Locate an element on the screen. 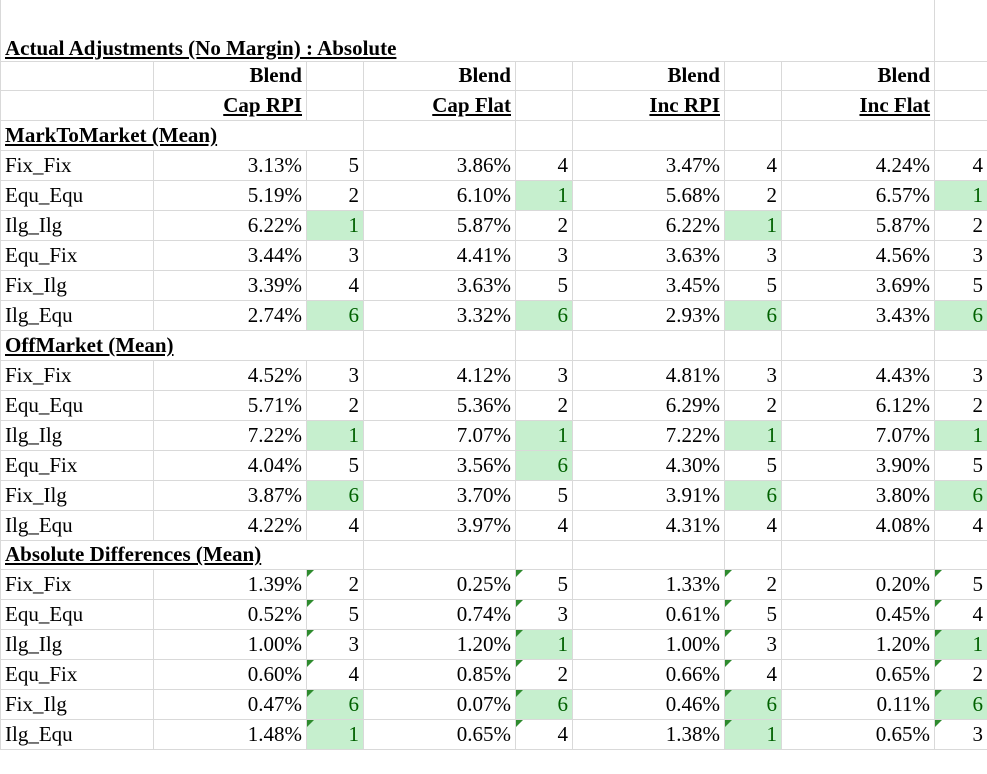 This screenshot has width=987, height=774. value-cell: 0.25% is located at coordinates (439, 585).